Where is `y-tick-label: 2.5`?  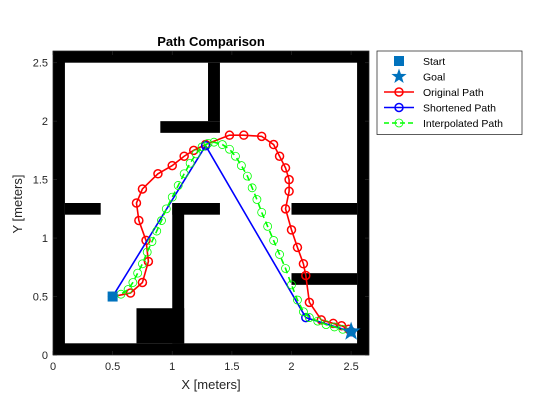
y-tick-label: 2.5 is located at coordinates (40, 64).